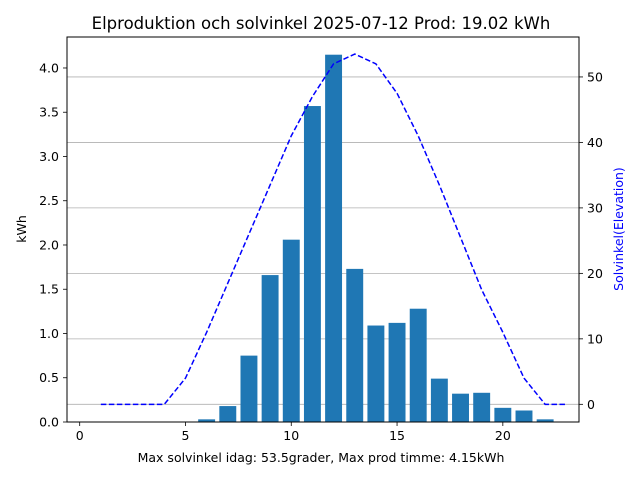 This screenshot has height=485, width=640. Describe the element at coordinates (49, 244) in the screenshot. I see `y-tick-label-4: 2.0` at that location.